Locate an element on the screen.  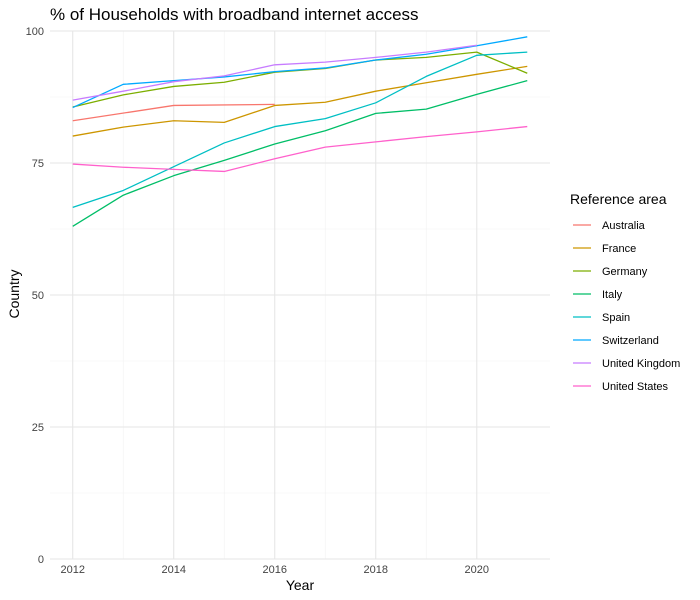
legend-title: Reference area is located at coordinates (618, 199).